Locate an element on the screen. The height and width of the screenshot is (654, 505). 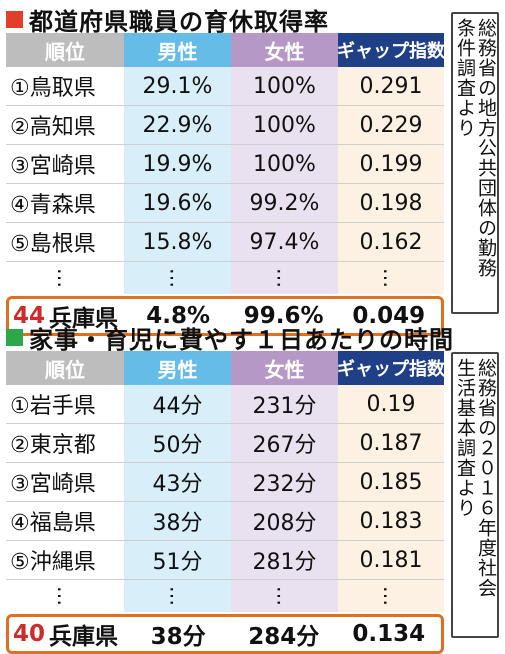
table-row: ⑤沖縄県 51分 281分 0.181 is located at coordinates (225, 560).